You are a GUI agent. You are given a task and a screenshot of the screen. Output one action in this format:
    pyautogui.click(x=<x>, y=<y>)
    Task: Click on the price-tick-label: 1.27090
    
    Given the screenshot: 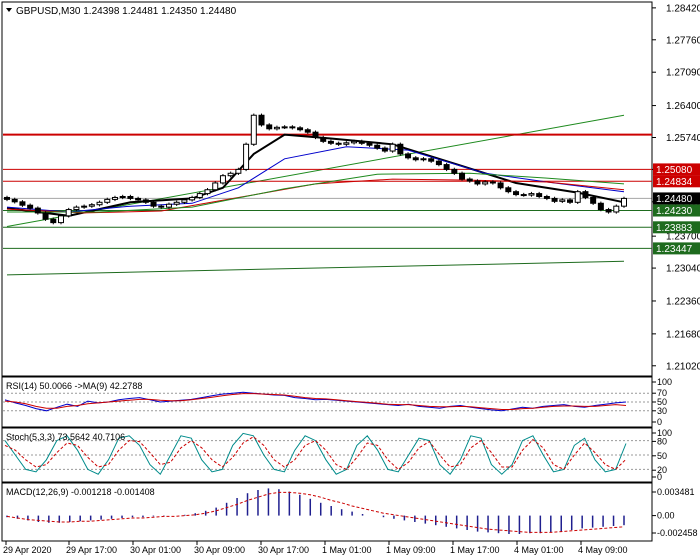 What is the action you would take?
    pyautogui.click(x=683, y=73)
    